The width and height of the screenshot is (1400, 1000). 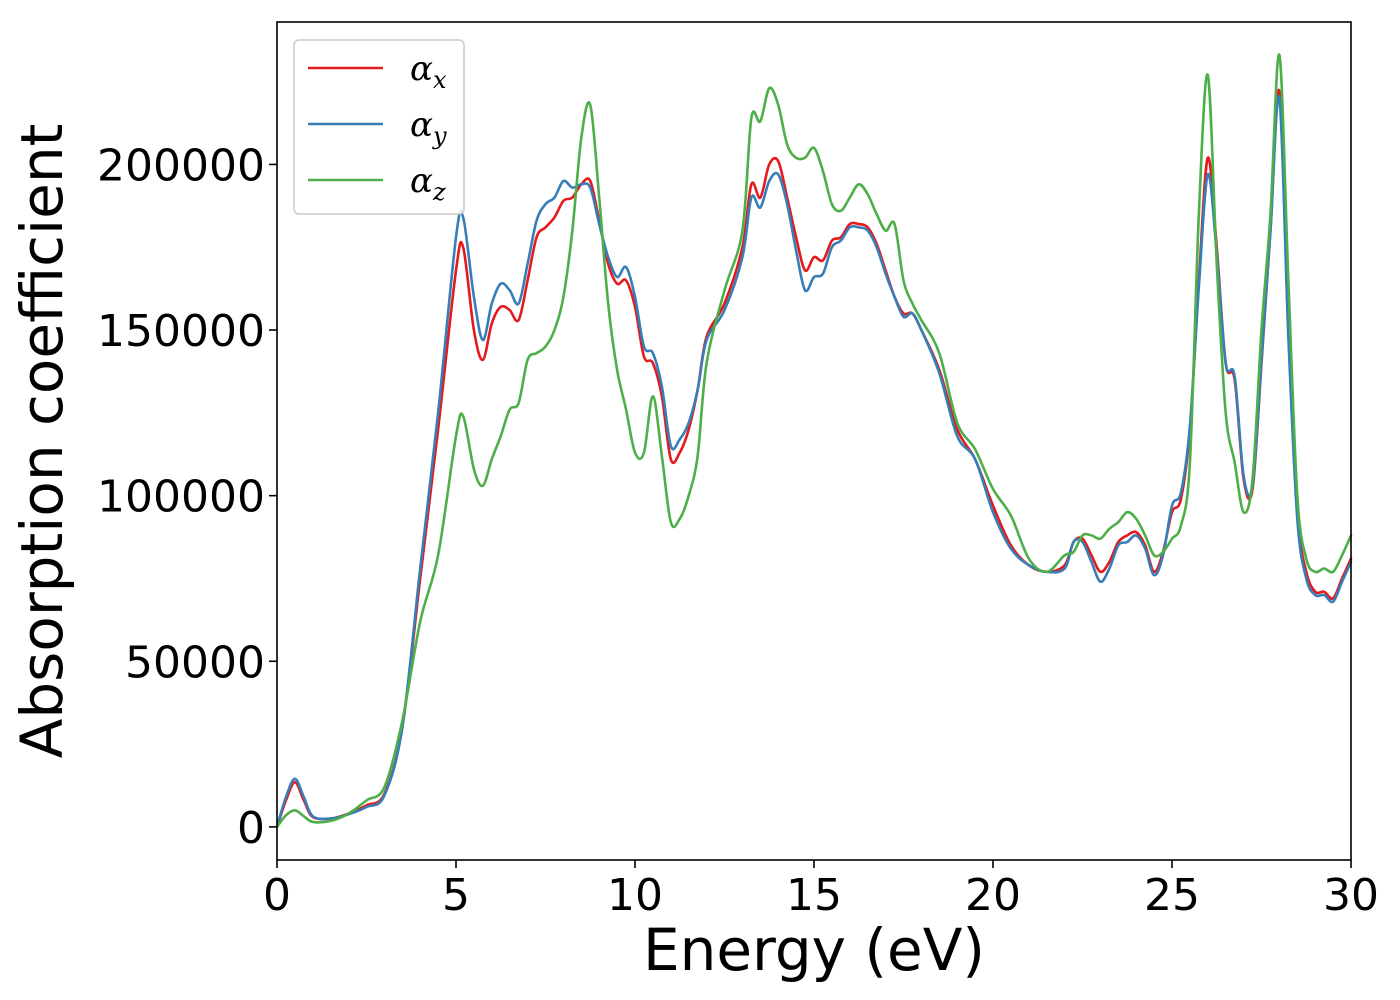 What do you see at coordinates (1351, 895) in the screenshot?
I see `x-tick-label: 30` at bounding box center [1351, 895].